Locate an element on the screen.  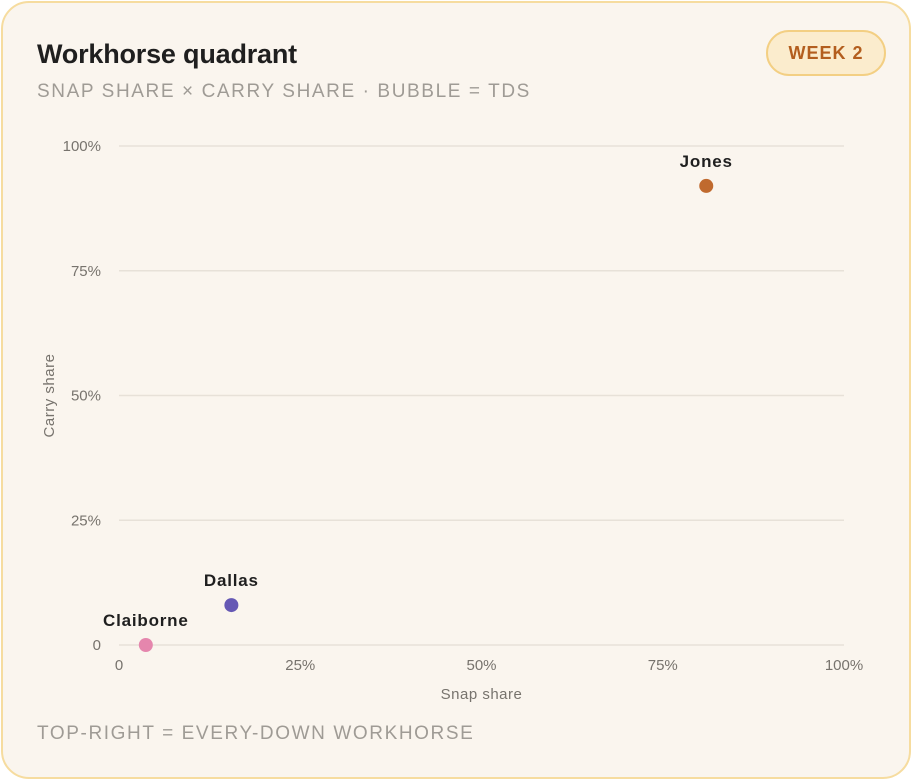
y-tick-label: 50% is located at coordinates (86, 396).